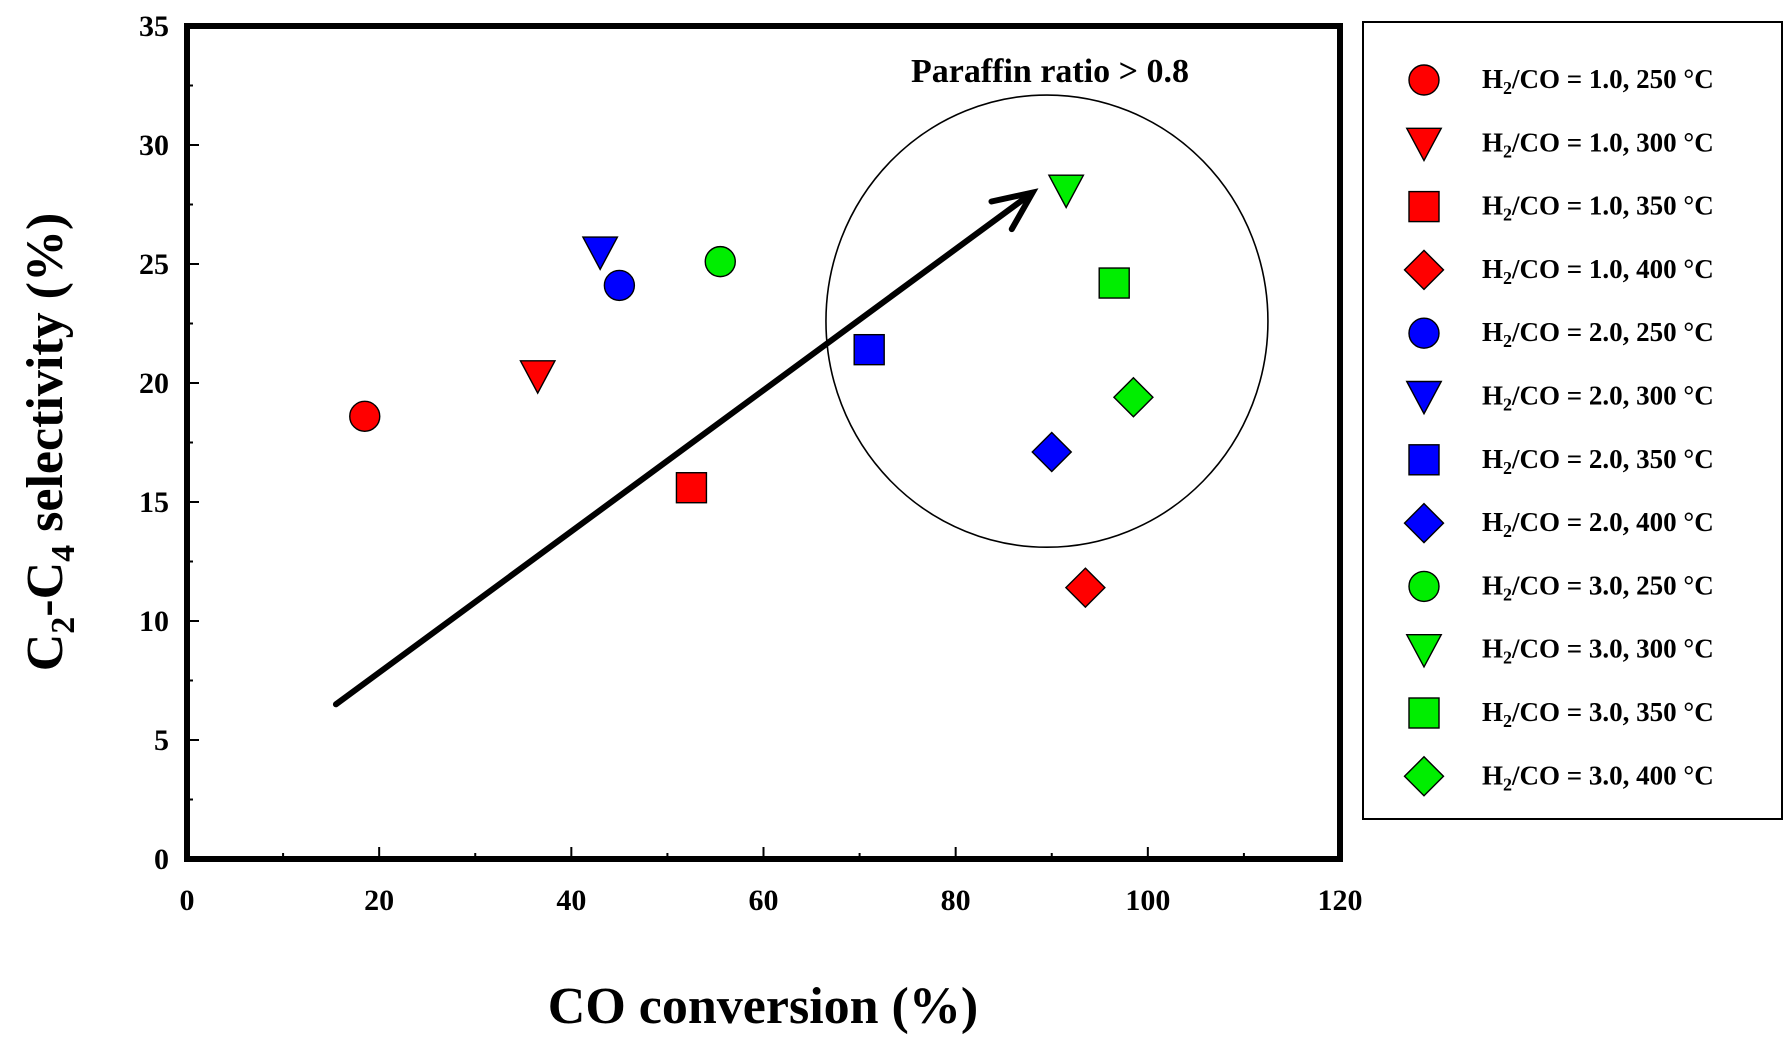 This screenshot has width=1792, height=1043. Describe the element at coordinates (1598, 524) in the screenshot. I see `legend-label: H2/CO = 2.0, 400 °C` at that location.